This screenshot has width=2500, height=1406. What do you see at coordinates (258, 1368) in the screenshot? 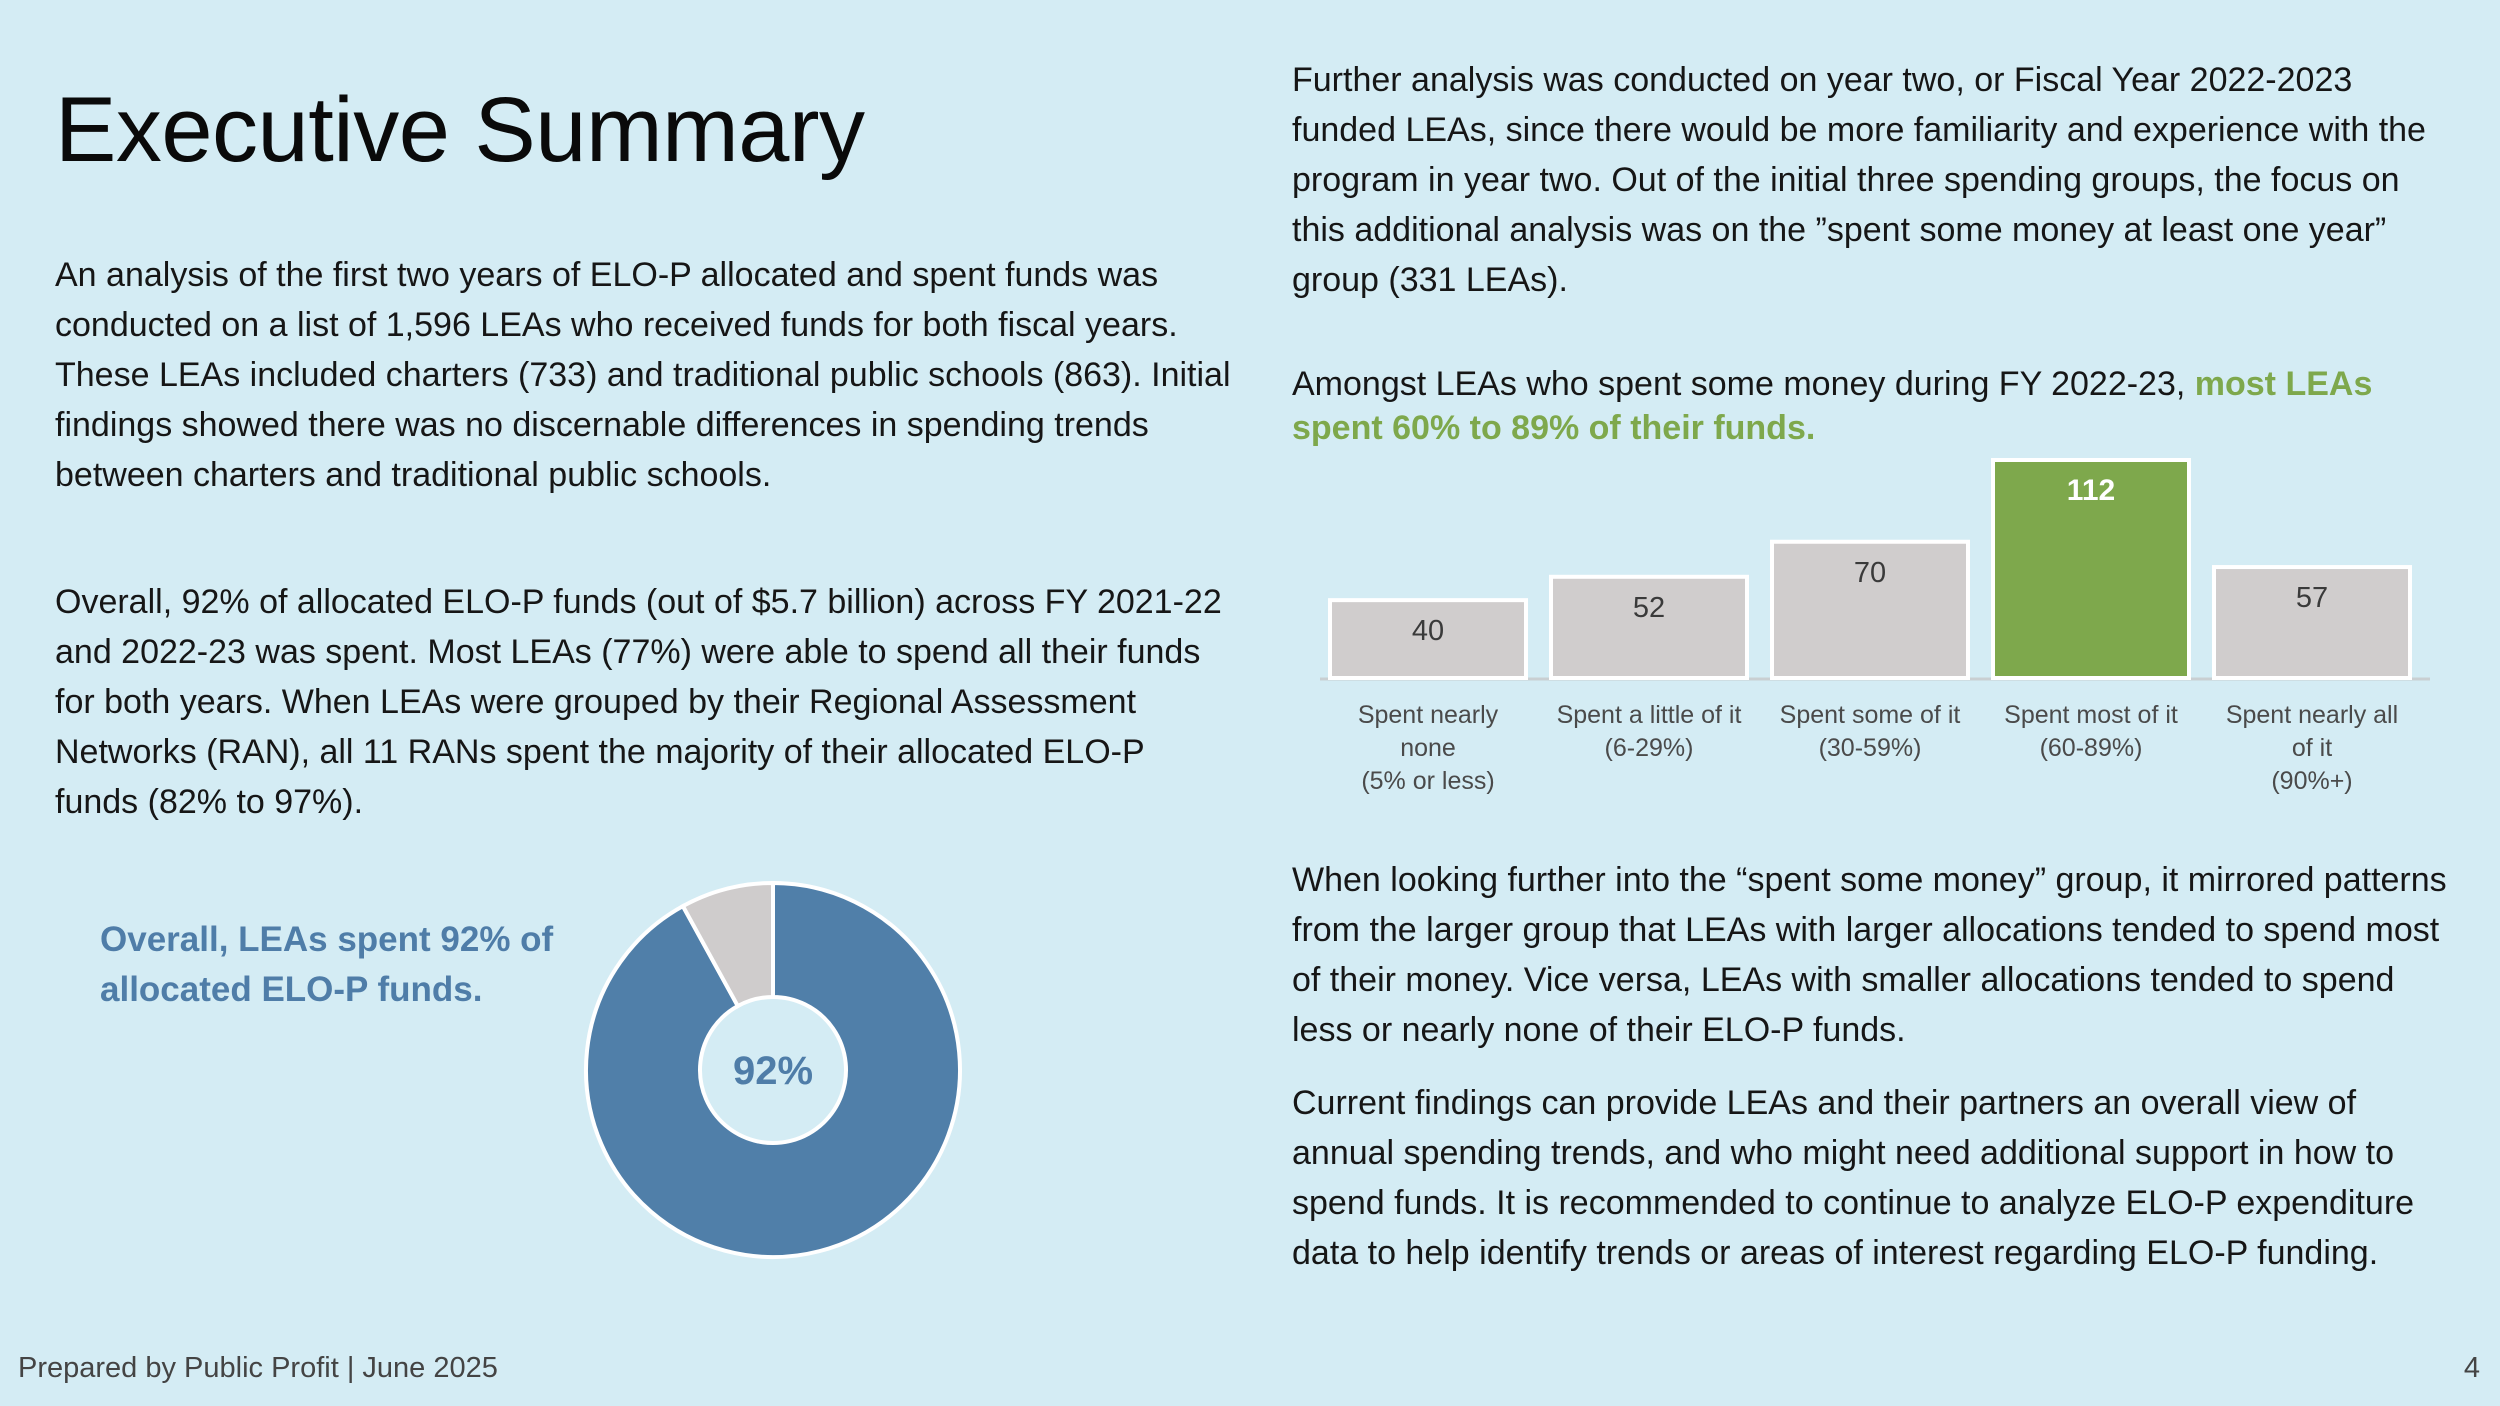
I see `footer-credit: Prepared by Public Profit | June 2025` at bounding box center [258, 1368].